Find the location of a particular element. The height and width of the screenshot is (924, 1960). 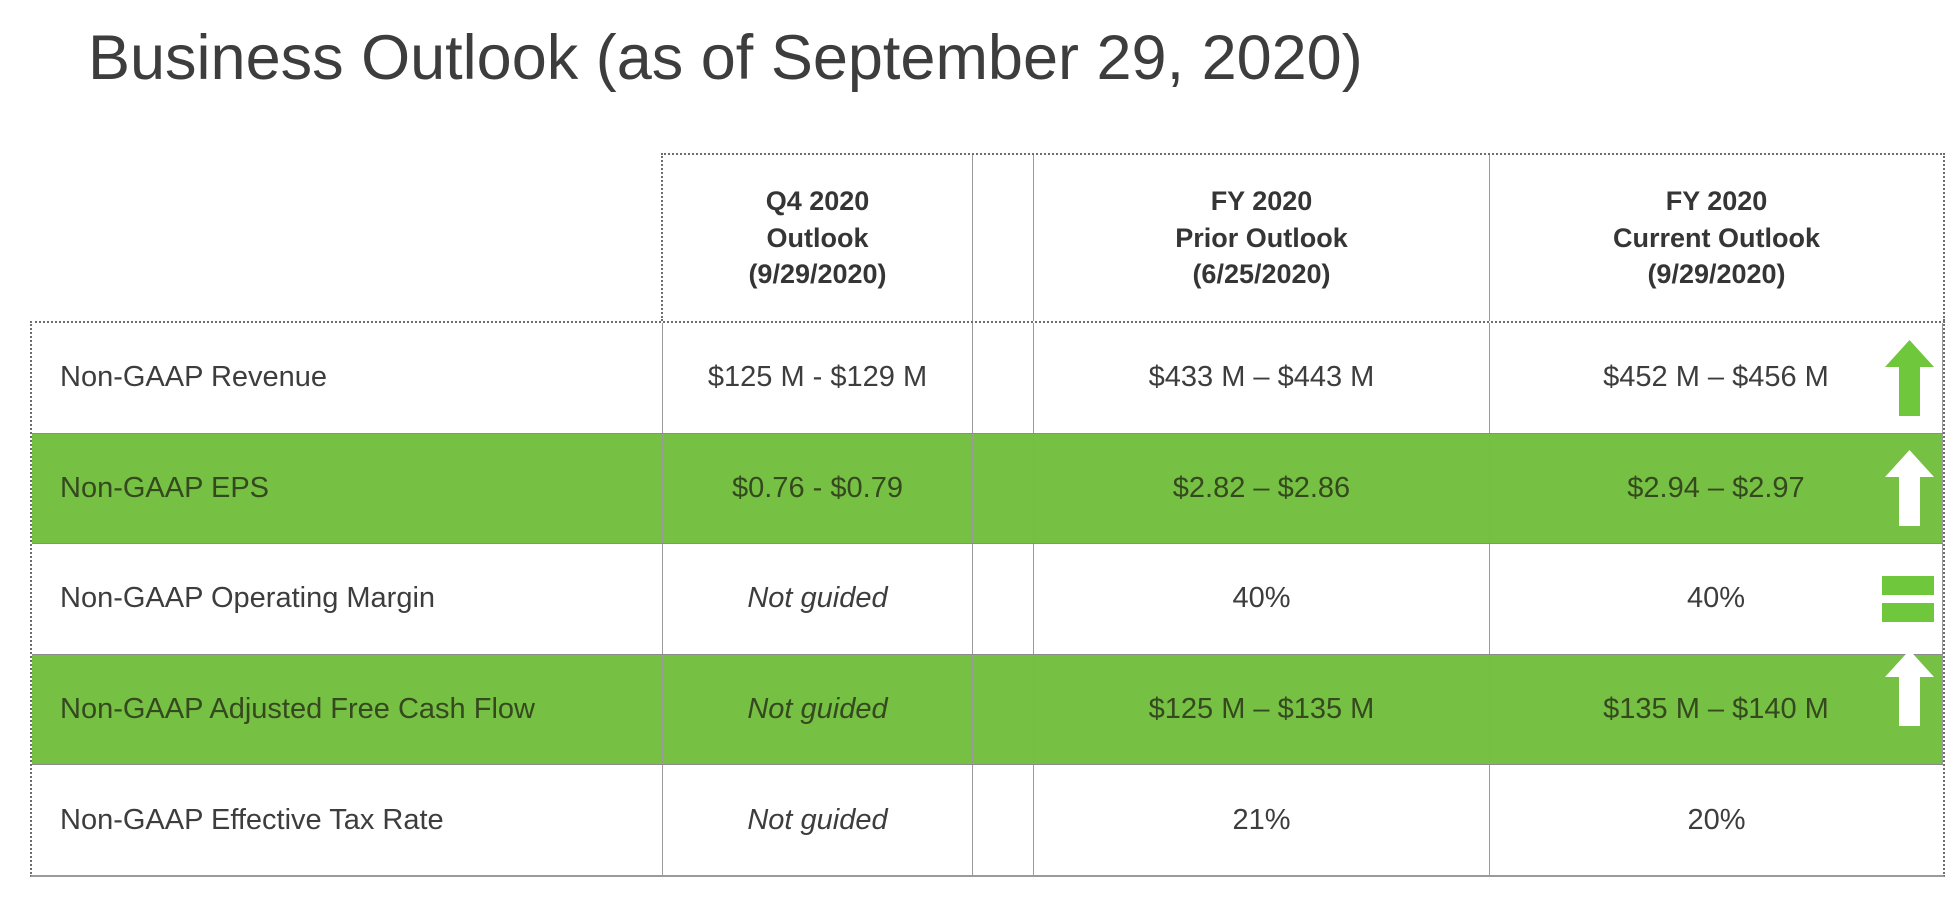

column-header-q4-outlook: Q4 2020 Outlook (9/29/2020) is located at coordinates (818, 238).